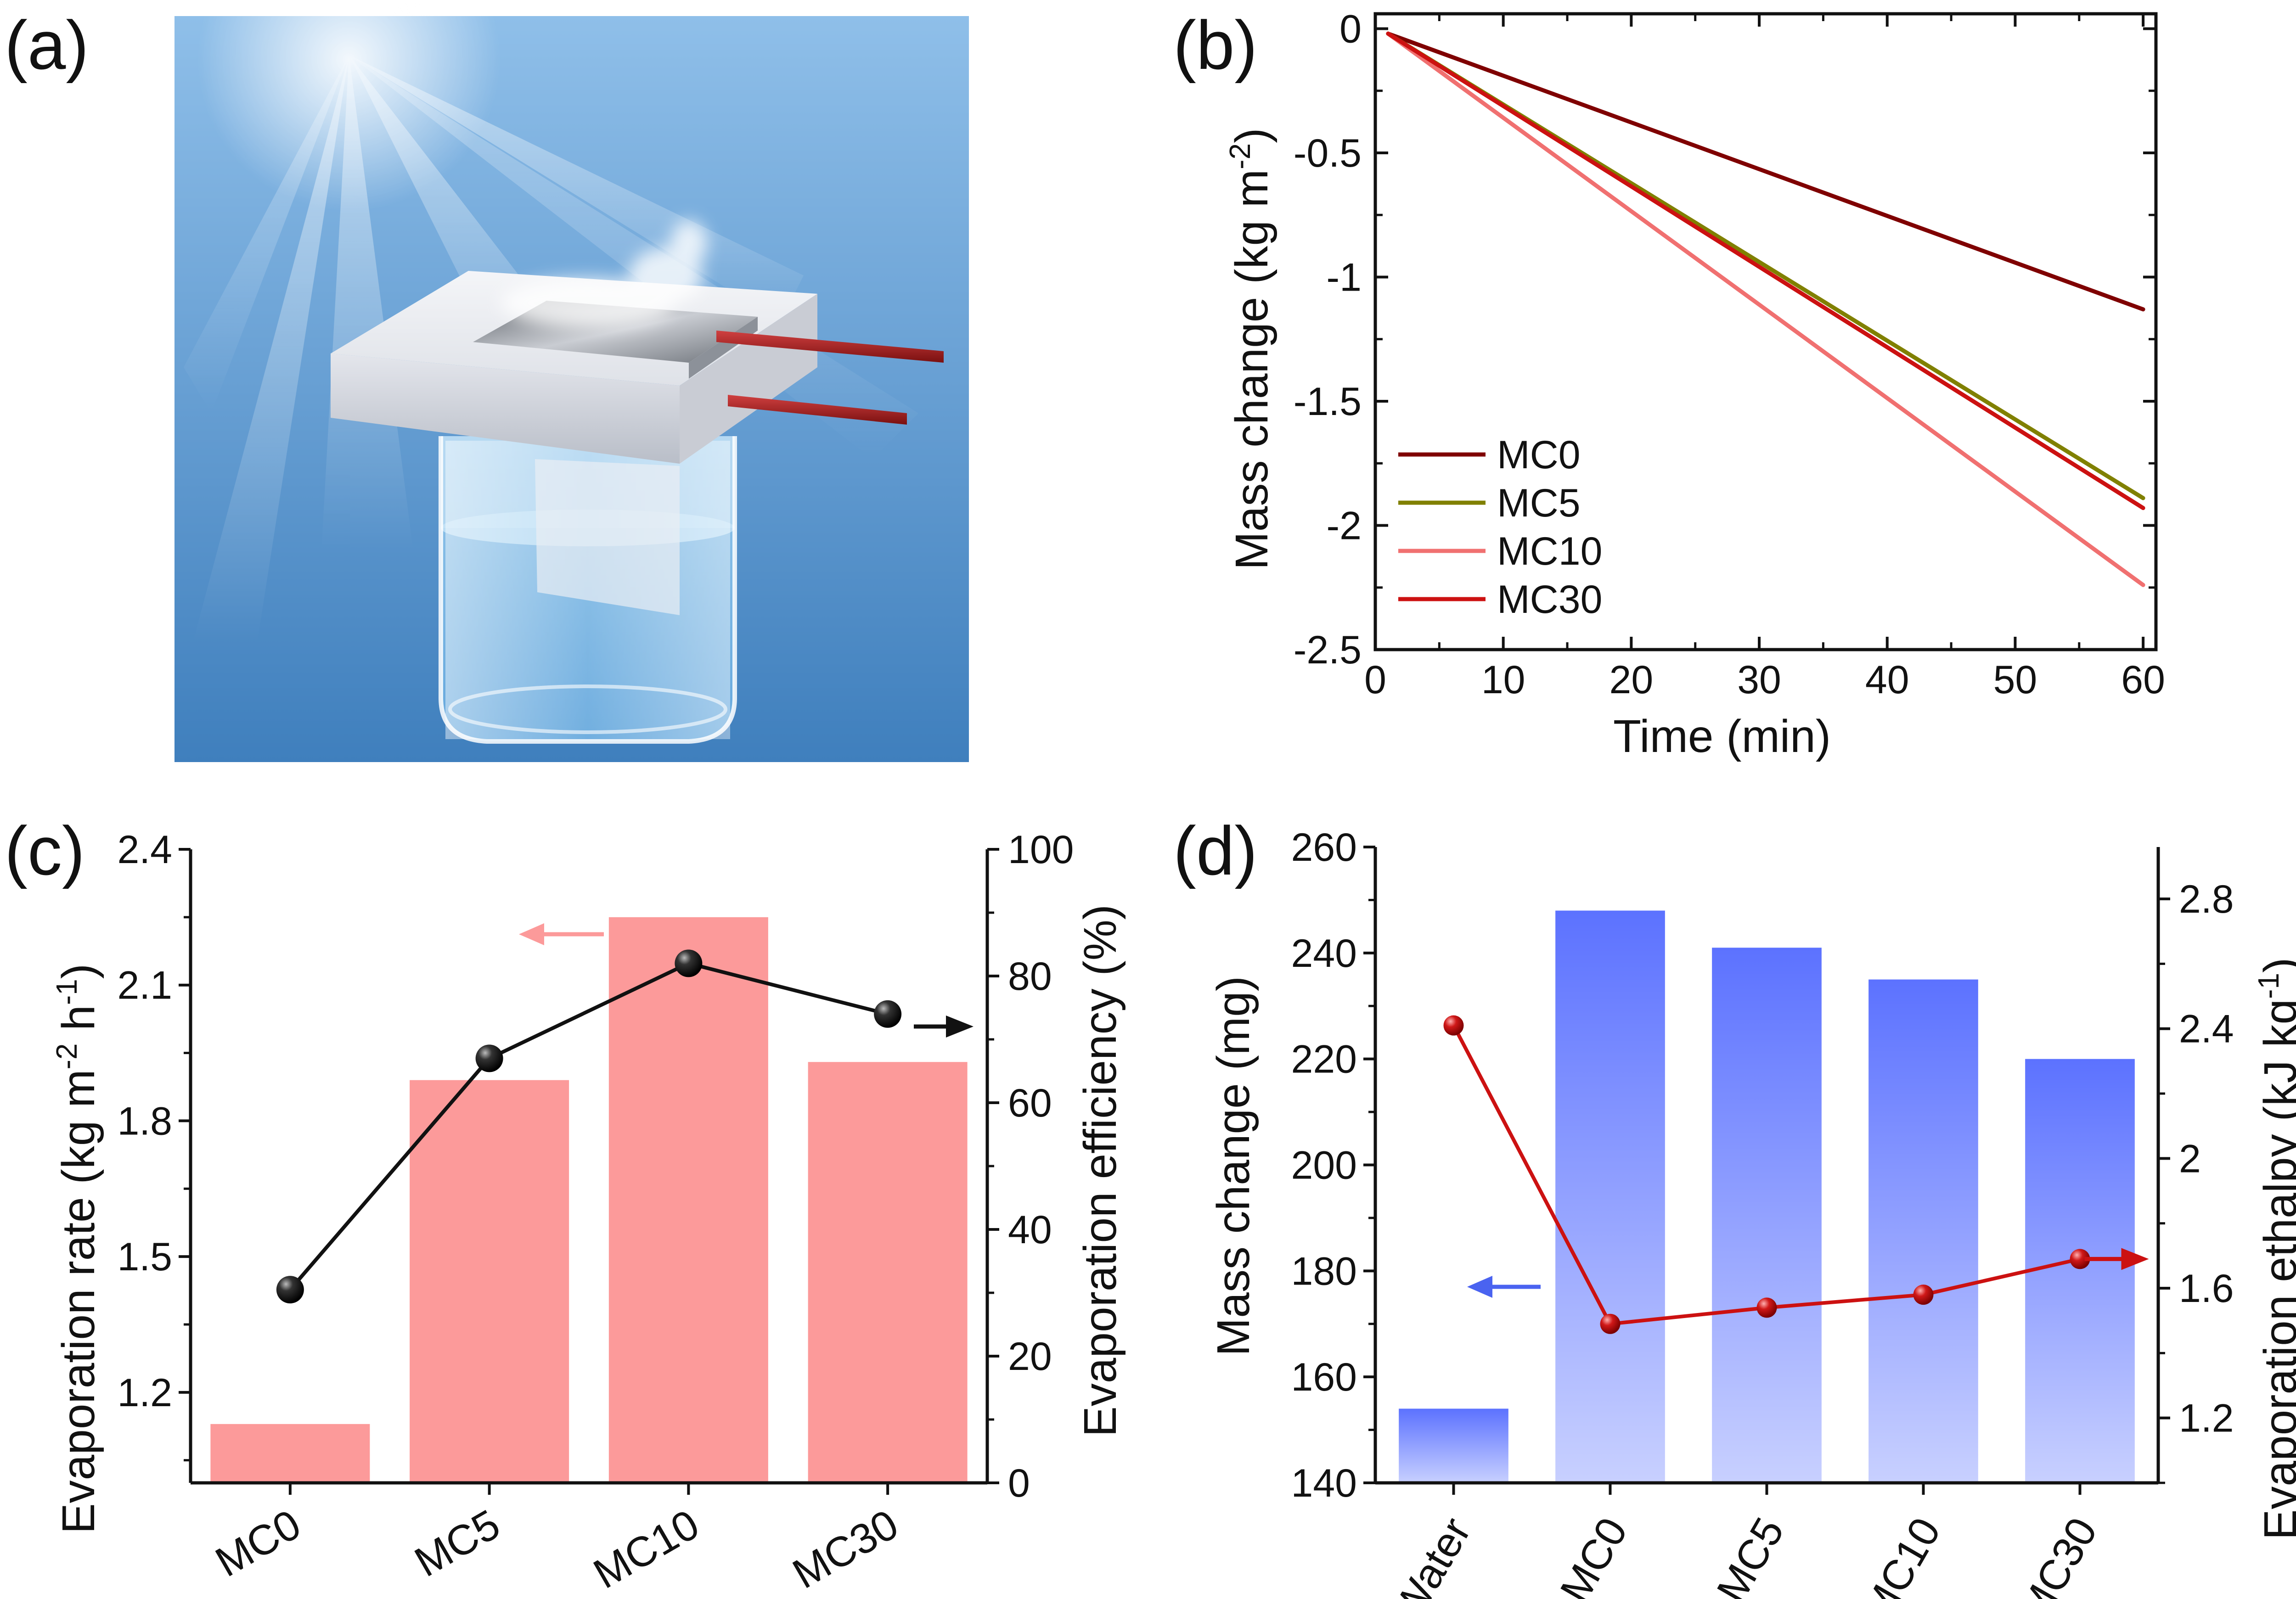 The image size is (2296, 1599). I want to click on b-x-tick-label: 30, so click(1759, 680).